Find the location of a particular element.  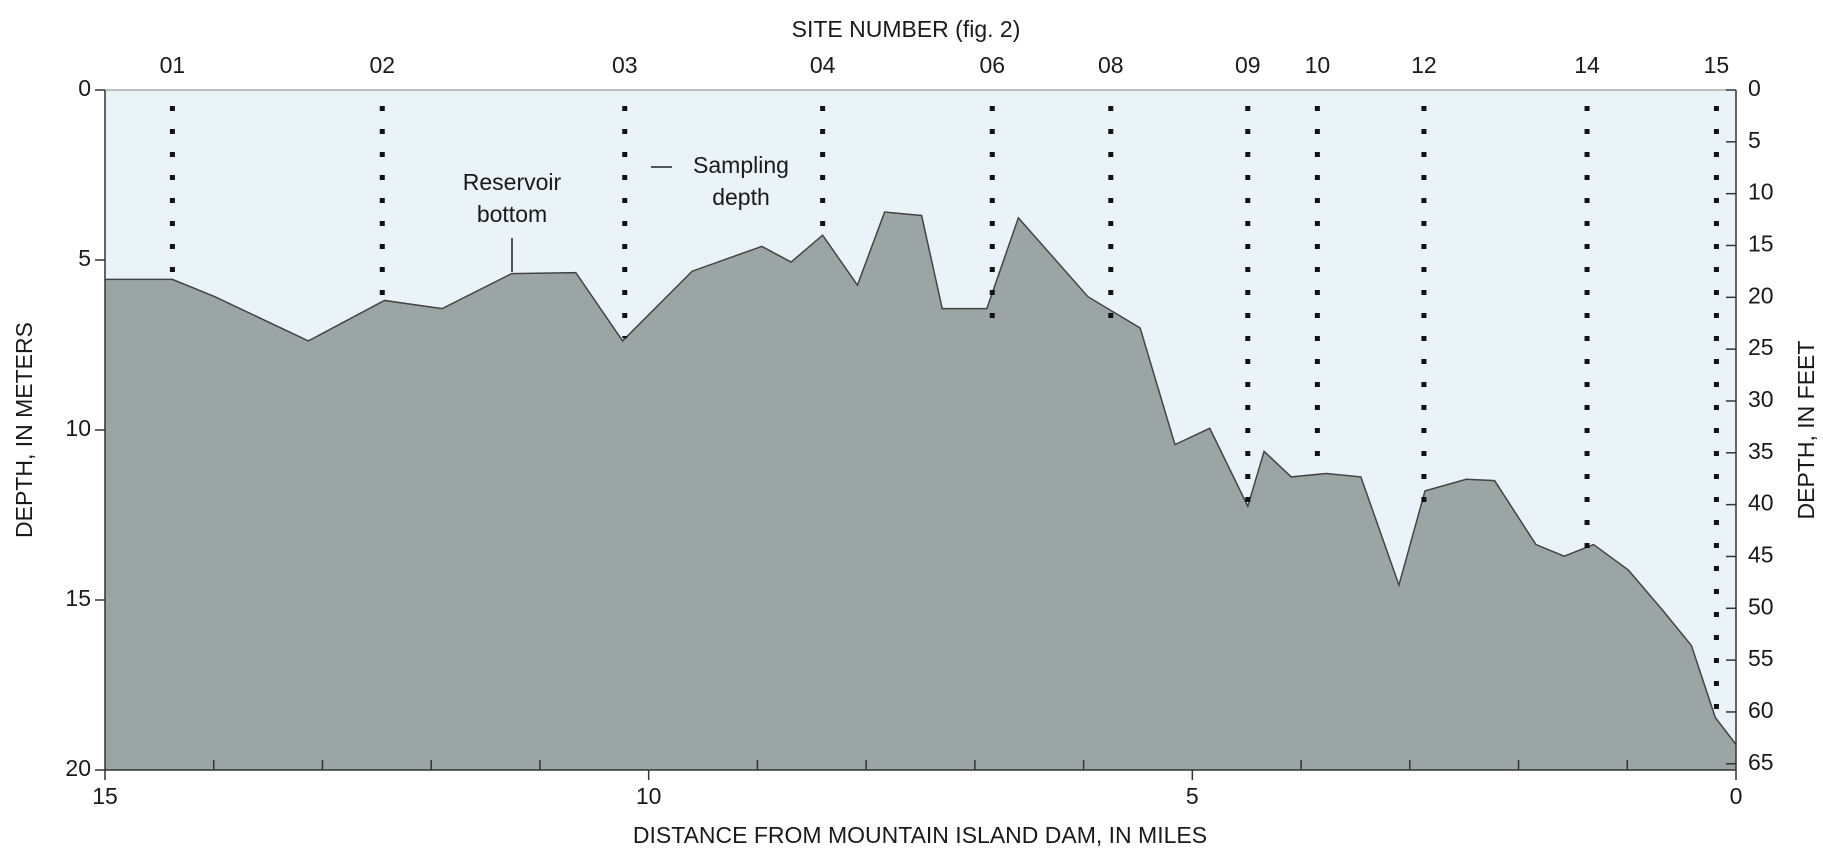

y2-tick-label: 35 is located at coordinates (1761, 451).